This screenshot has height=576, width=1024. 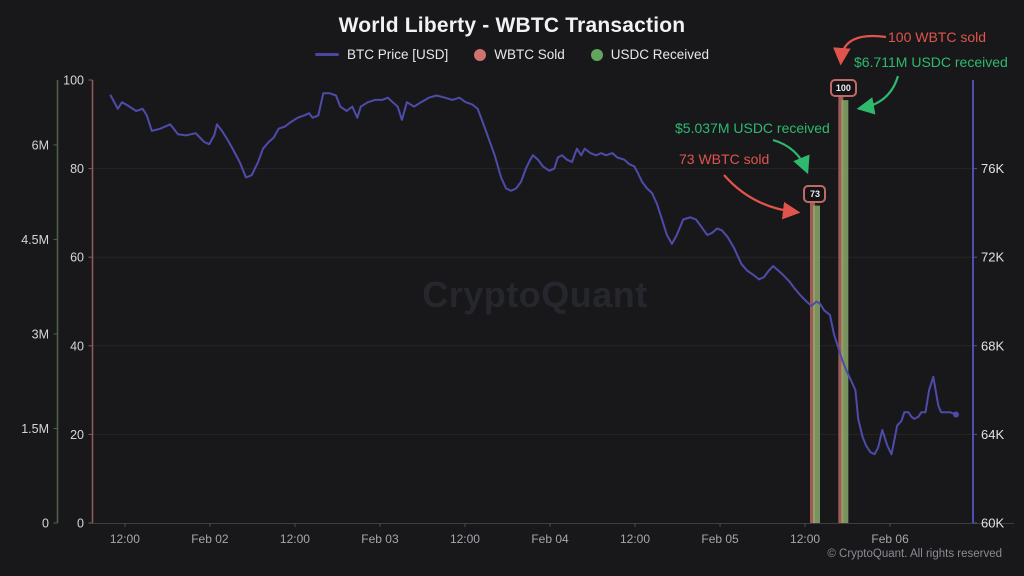 What do you see at coordinates (762, 197) in the screenshot?
I see `arrow-73-wbtc-sold` at bounding box center [762, 197].